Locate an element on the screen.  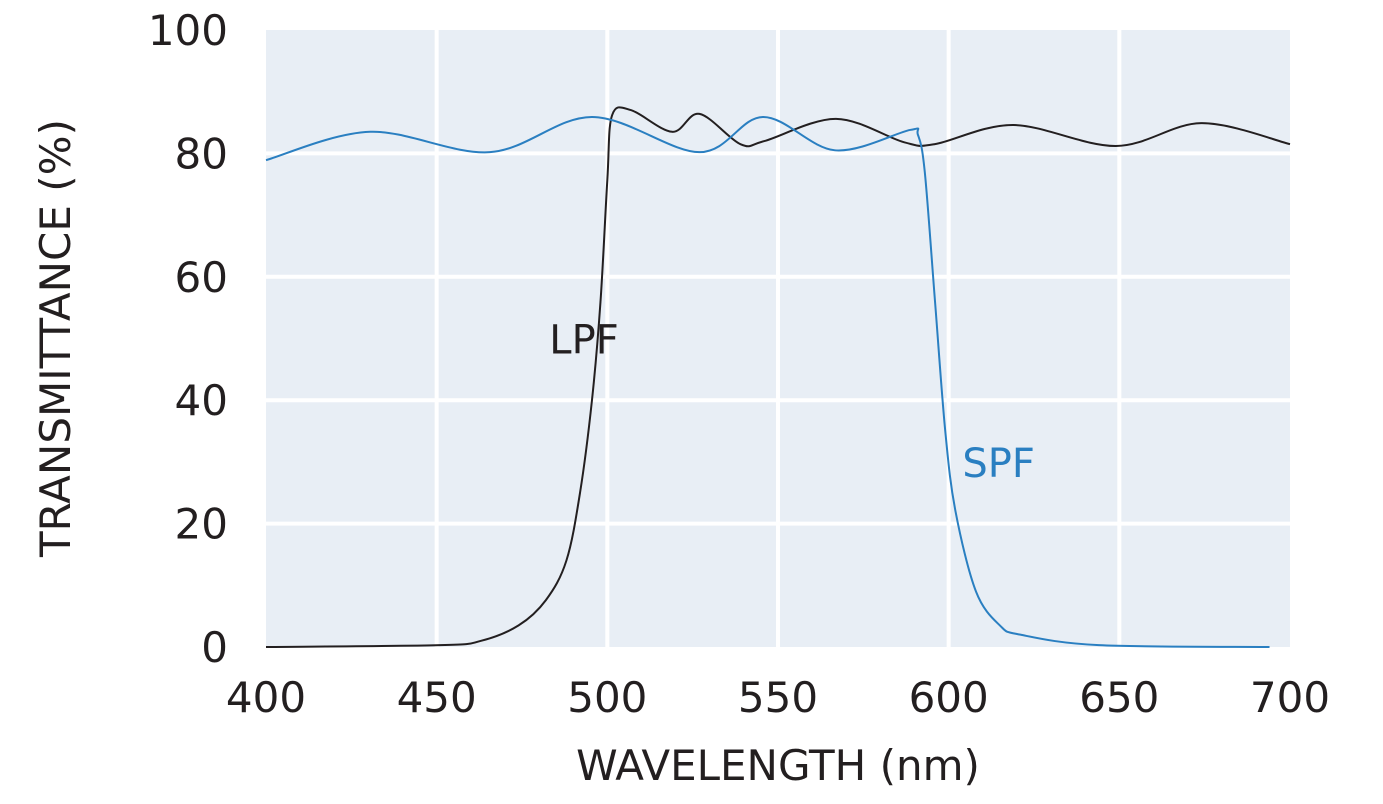
x-tick-label: 700 is located at coordinates (1290, 697).